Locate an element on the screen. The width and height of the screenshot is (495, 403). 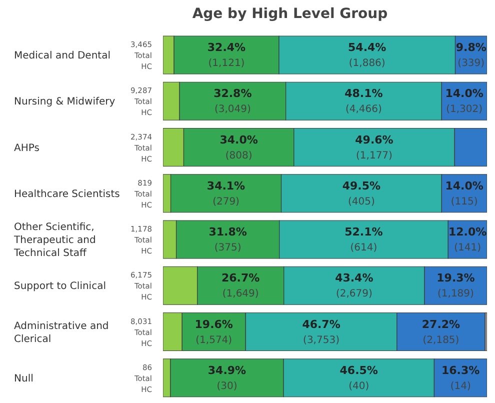
data-label: 19.6% (1,574) is located at coordinates (213, 332).